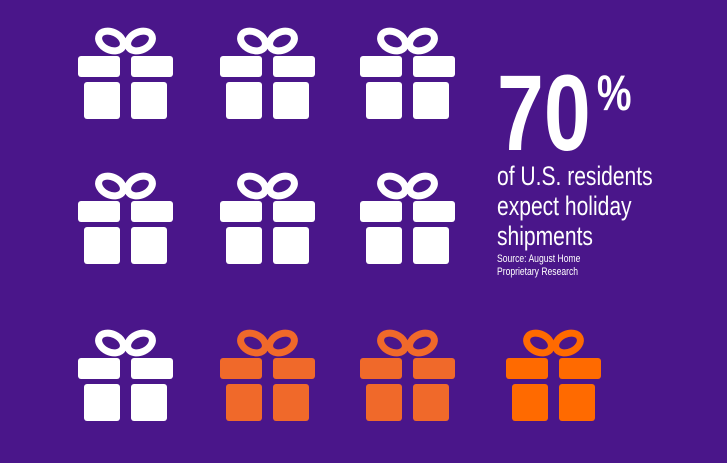  I want to click on source-line: Proprietary Research, so click(537, 272).